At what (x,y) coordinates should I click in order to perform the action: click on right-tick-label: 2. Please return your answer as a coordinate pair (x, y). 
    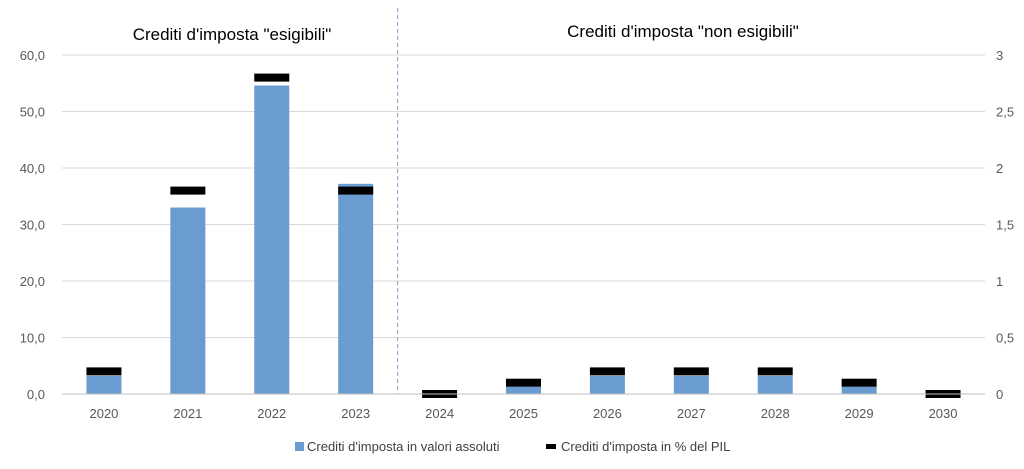
    Looking at the image, I should click on (999, 168).